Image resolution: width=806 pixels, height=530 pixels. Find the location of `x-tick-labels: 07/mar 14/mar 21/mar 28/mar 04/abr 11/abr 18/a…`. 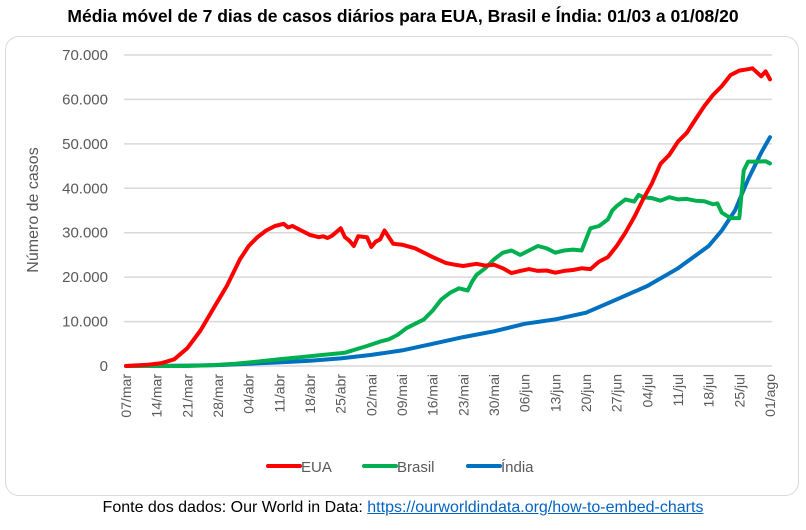

x-tick-labels: 07/mar 14/mar 21/mar 28/mar 04/abr 11/abr 18/a… is located at coordinates (448, 396).